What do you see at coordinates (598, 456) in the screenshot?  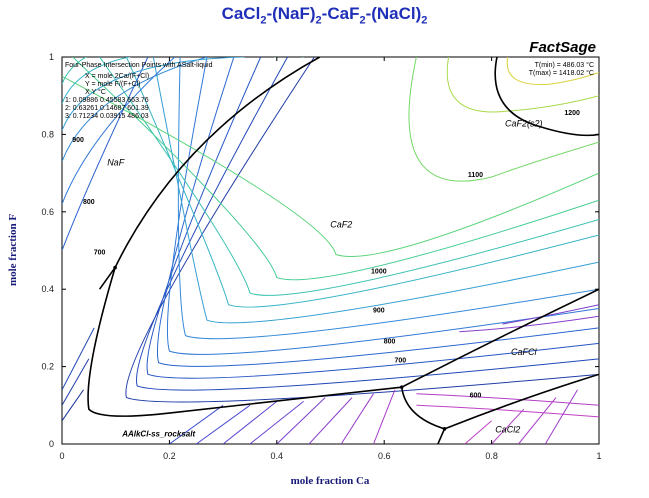 I see `x-tick-label: 1` at bounding box center [598, 456].